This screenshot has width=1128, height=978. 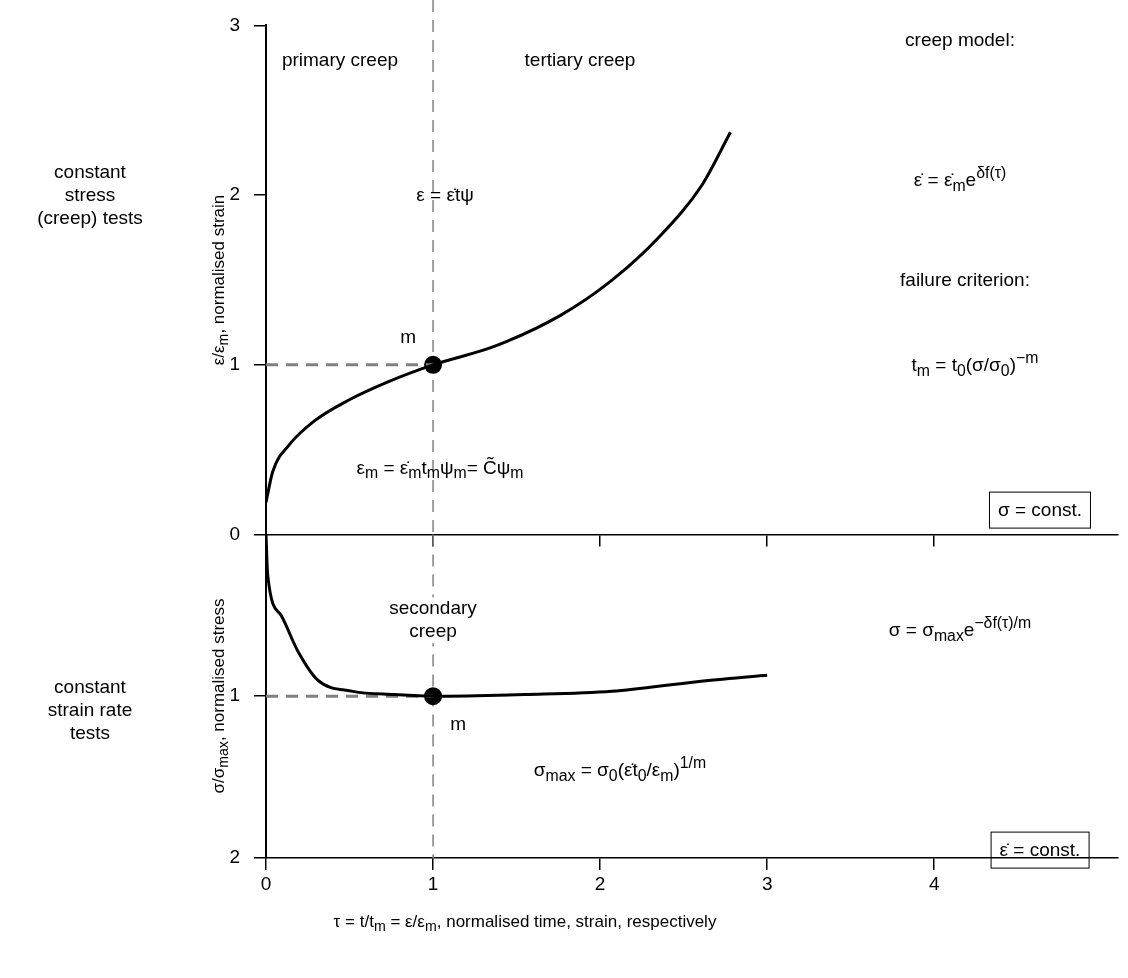 I want to click on annotation: ε̇ = ε̇$_{m}$e$^{δf(τ)}$, so click(x=960, y=180).